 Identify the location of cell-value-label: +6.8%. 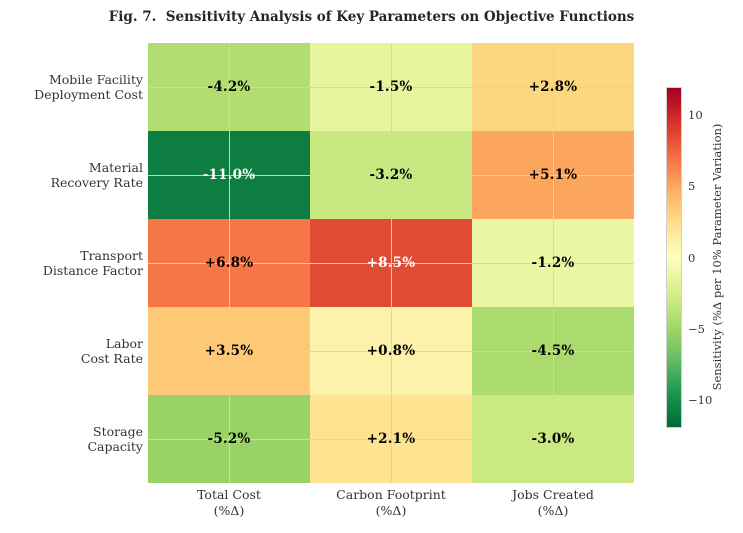
(229, 263).